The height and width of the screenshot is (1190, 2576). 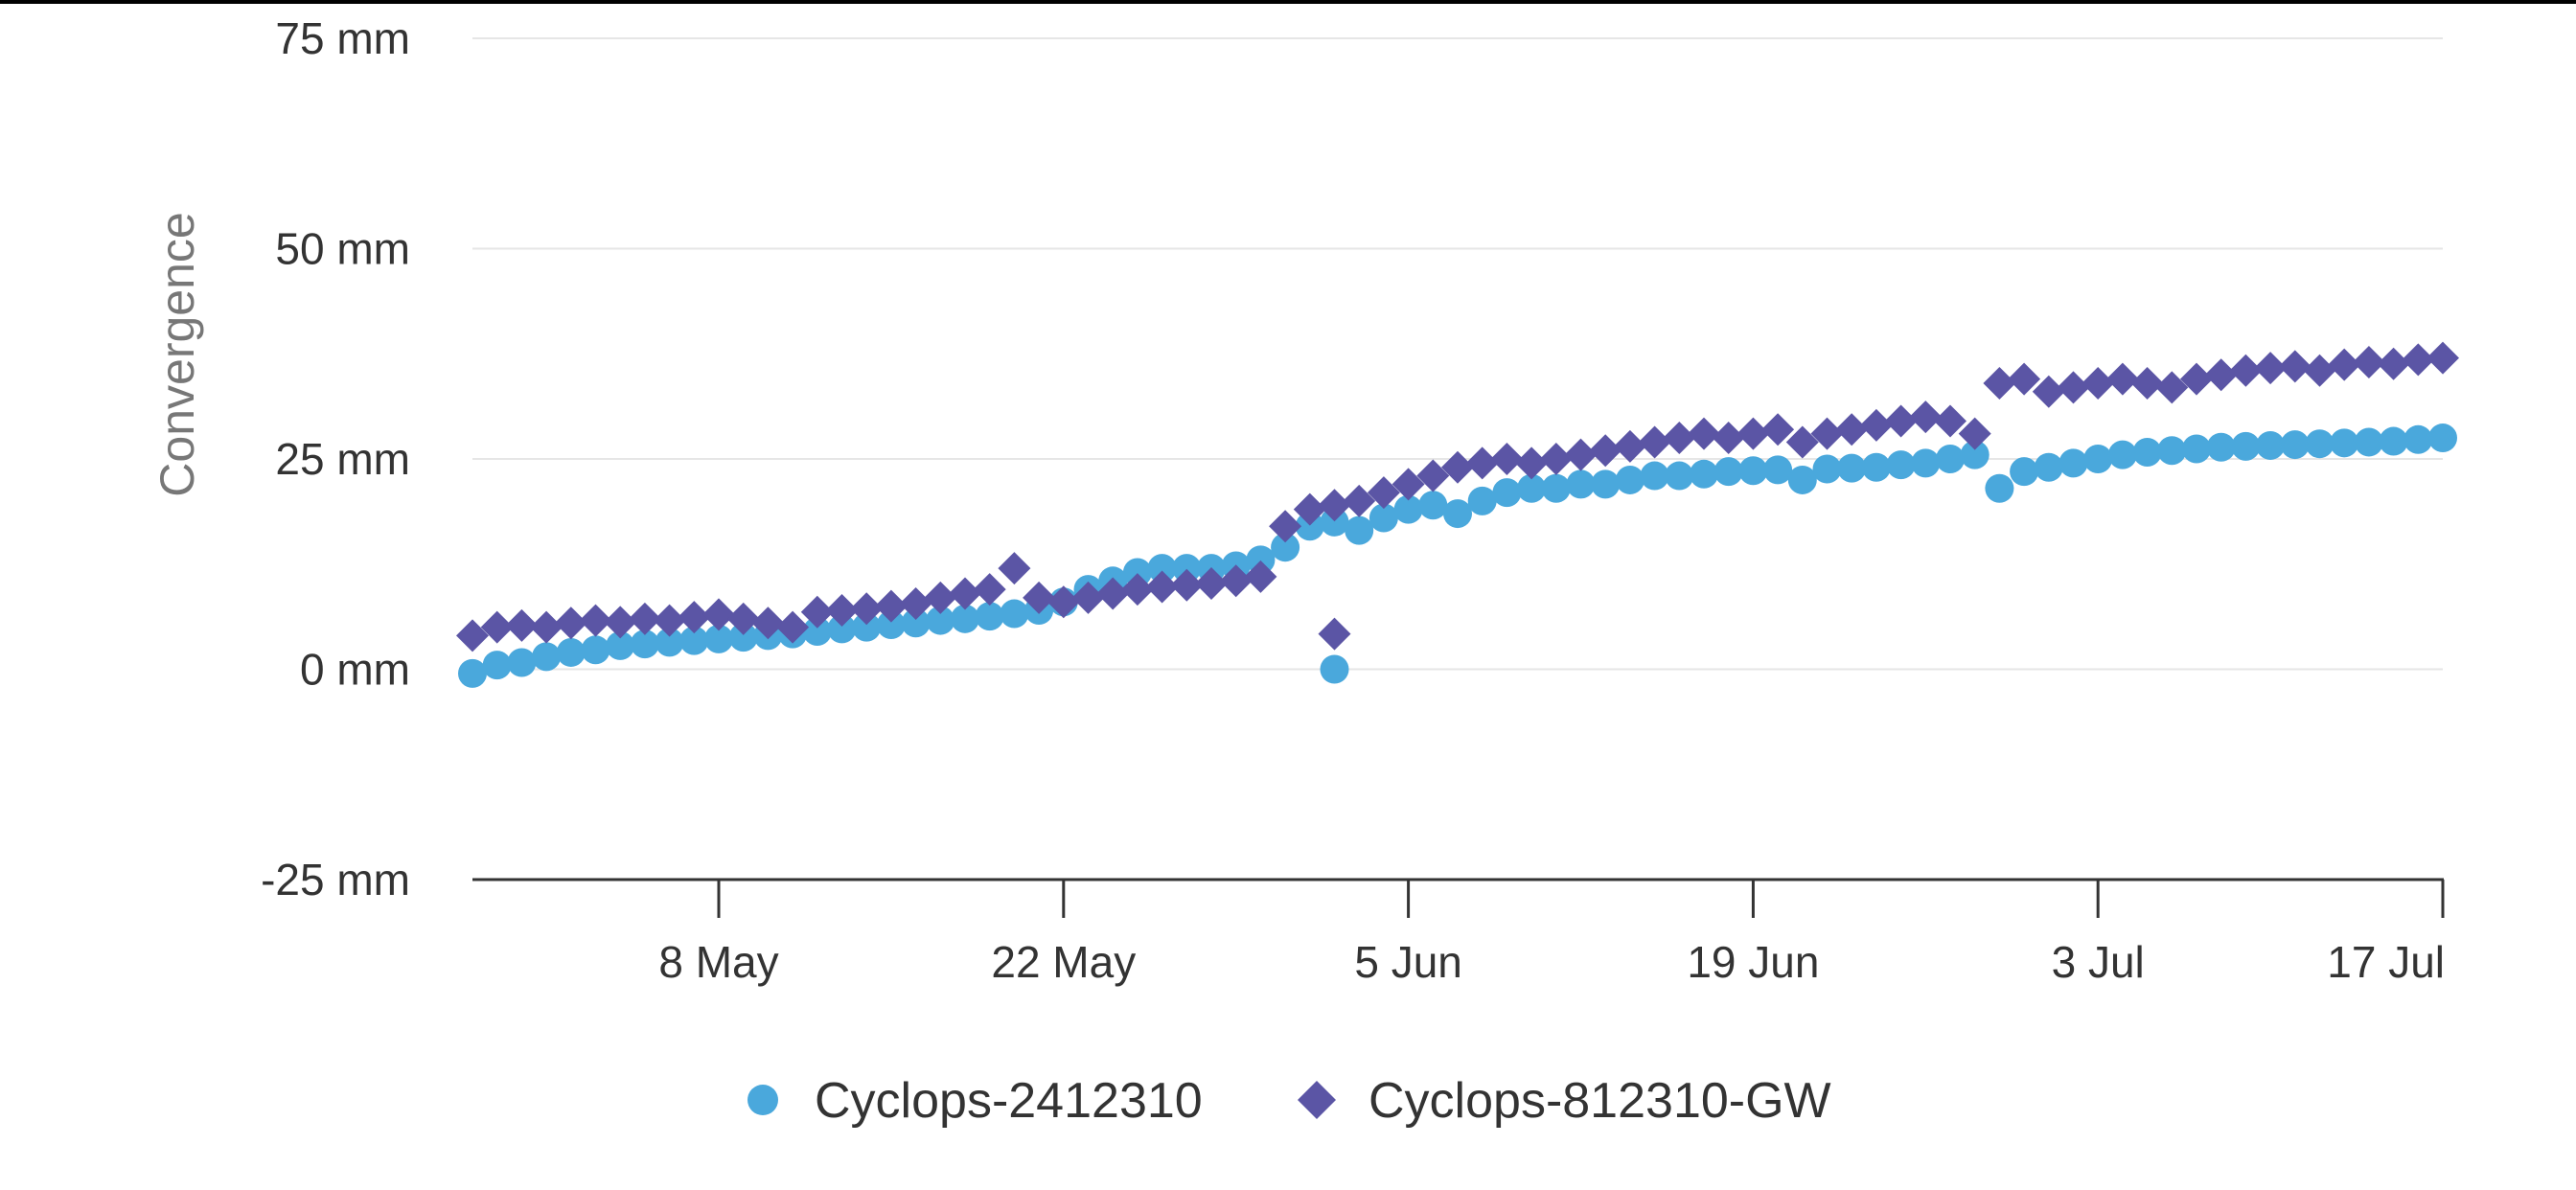 What do you see at coordinates (342, 249) in the screenshot?
I see `y-tick-label: 50 mm` at bounding box center [342, 249].